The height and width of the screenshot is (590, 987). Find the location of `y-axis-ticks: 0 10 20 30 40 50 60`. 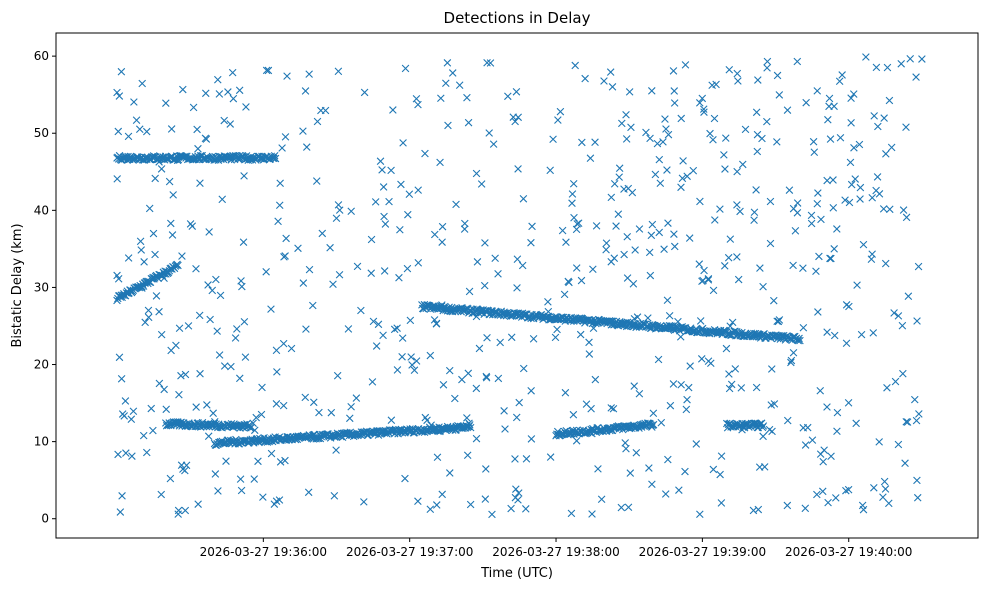

y-axis-ticks: 0 10 20 30 40 50 60 is located at coordinates (45, 287).